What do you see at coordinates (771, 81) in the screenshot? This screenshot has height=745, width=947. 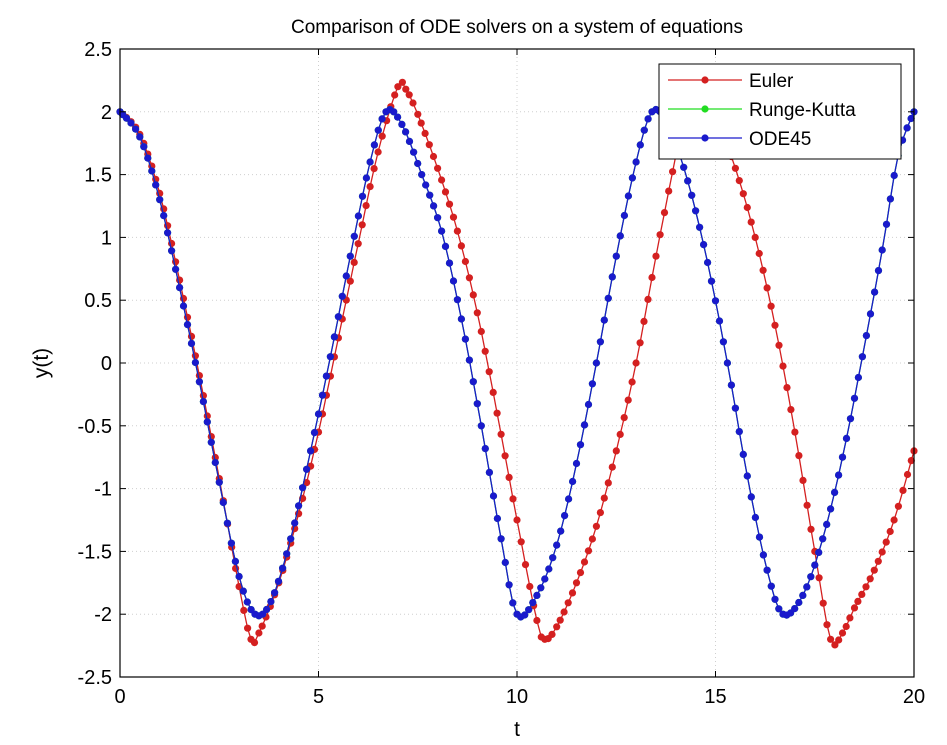 I see `legend-label-euler: Euler` at bounding box center [771, 81].